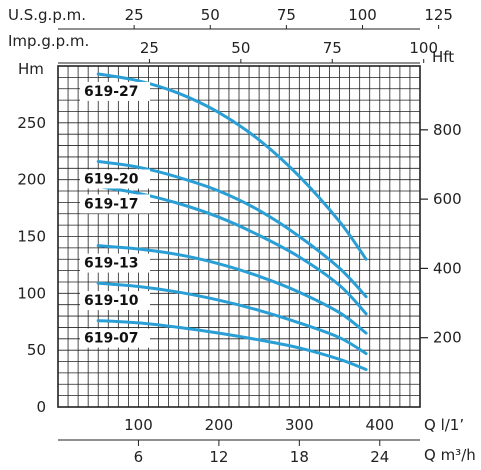 This screenshot has height=470, width=481. Describe the element at coordinates (240, 48) in the screenshot. I see `top-impgpm-tick-label: 50` at that location.